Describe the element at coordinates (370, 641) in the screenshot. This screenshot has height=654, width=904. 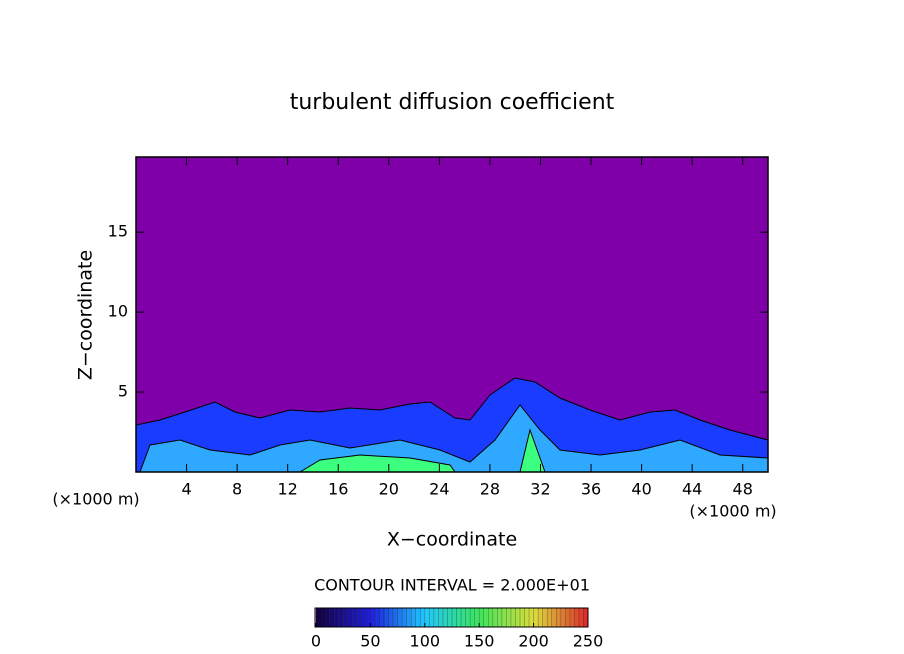
I see `colorbar-tick-label: 50` at that location.